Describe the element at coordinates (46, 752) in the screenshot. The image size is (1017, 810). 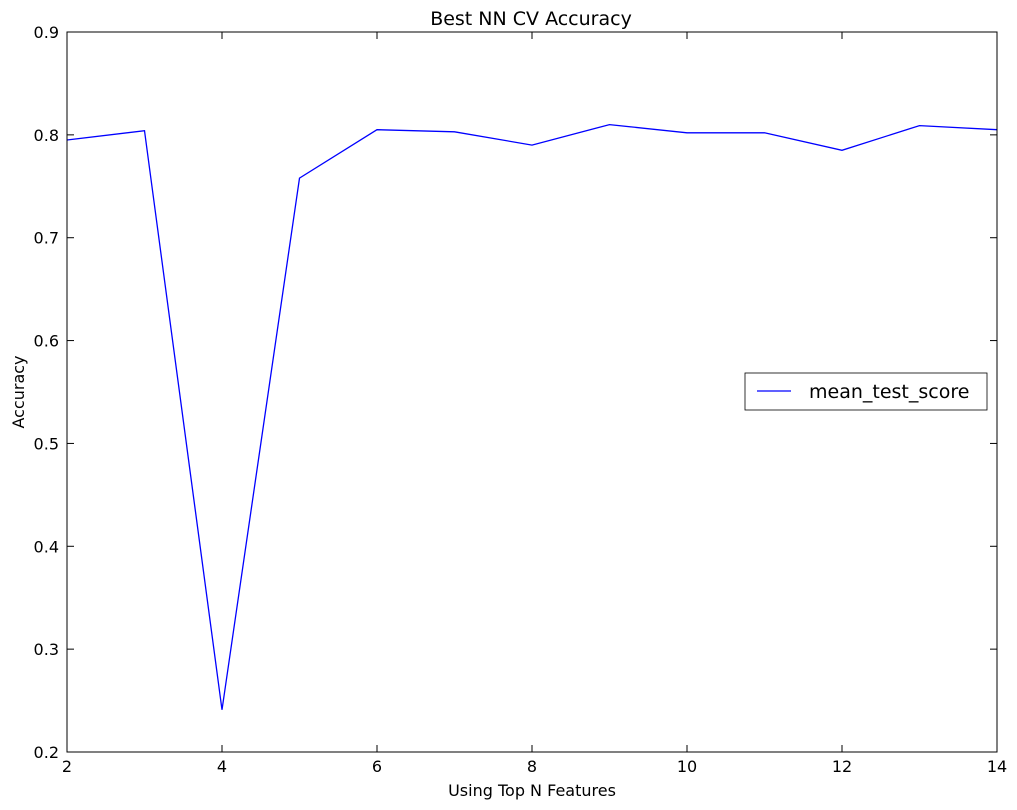
I see `y-tick-label: 0.2` at that location.